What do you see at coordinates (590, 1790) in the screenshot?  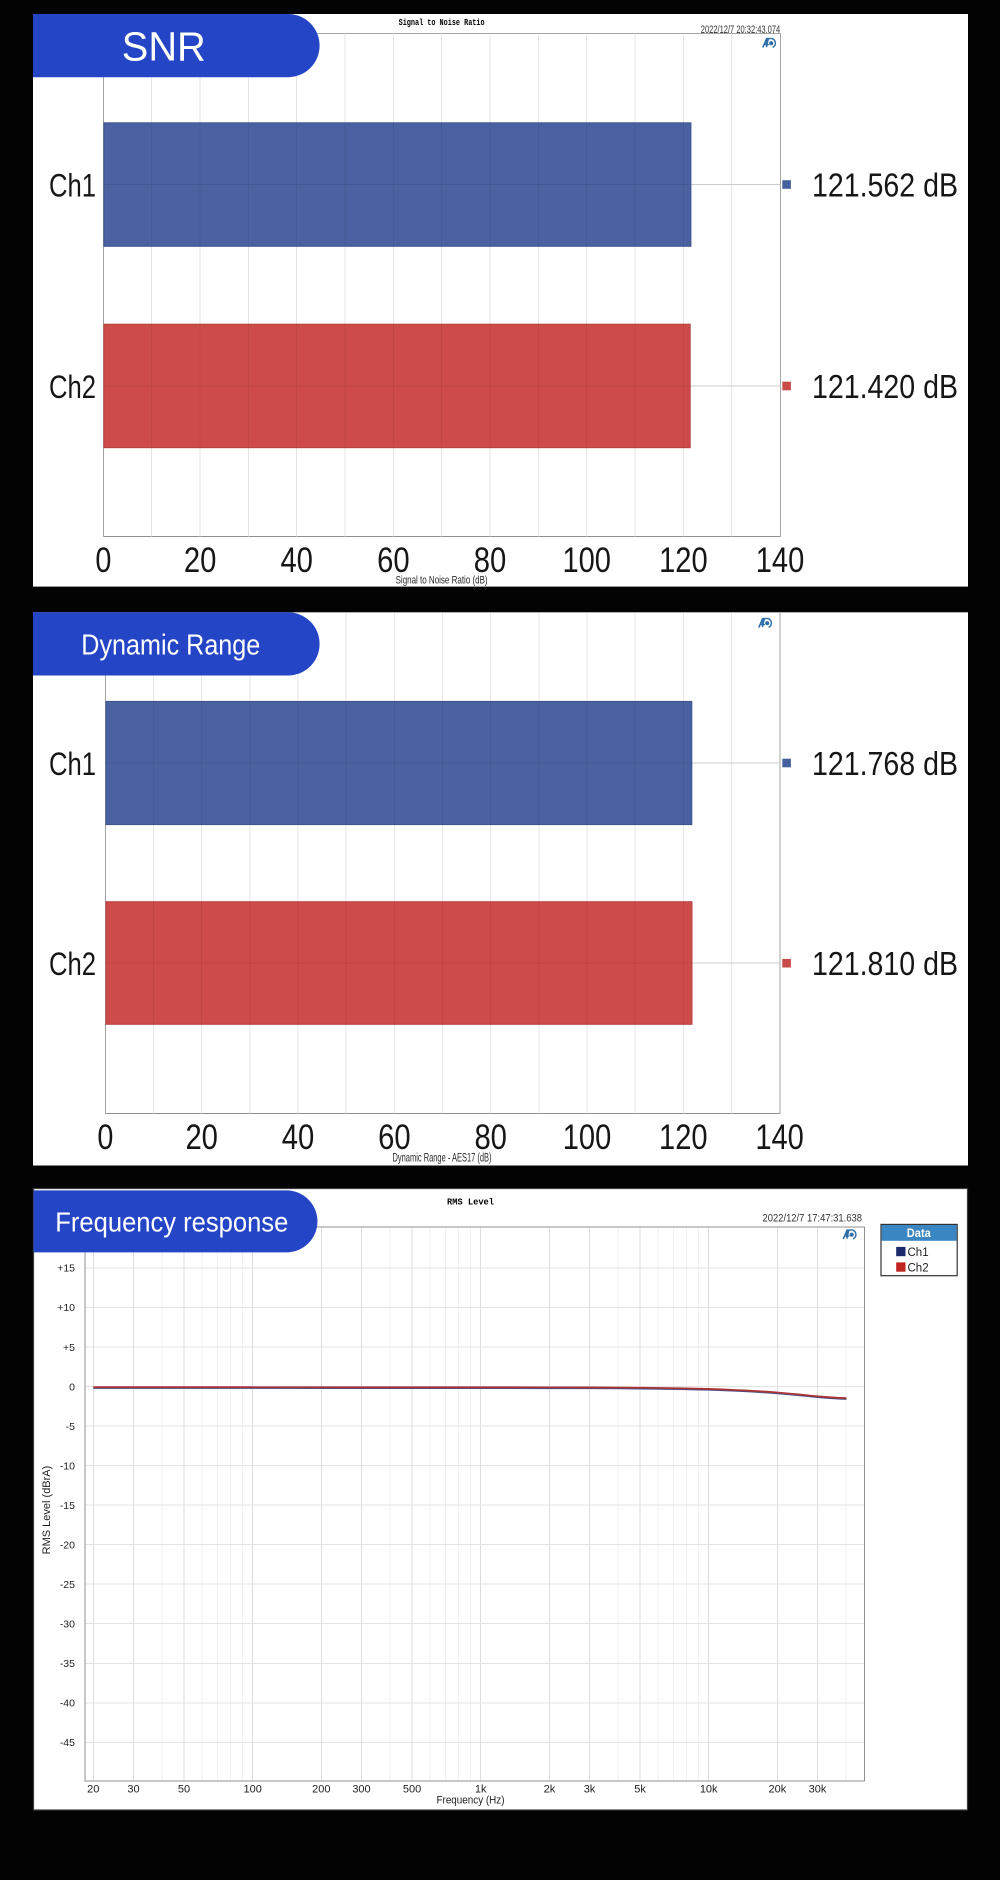 I see `svg-text: 3k` at bounding box center [590, 1790].